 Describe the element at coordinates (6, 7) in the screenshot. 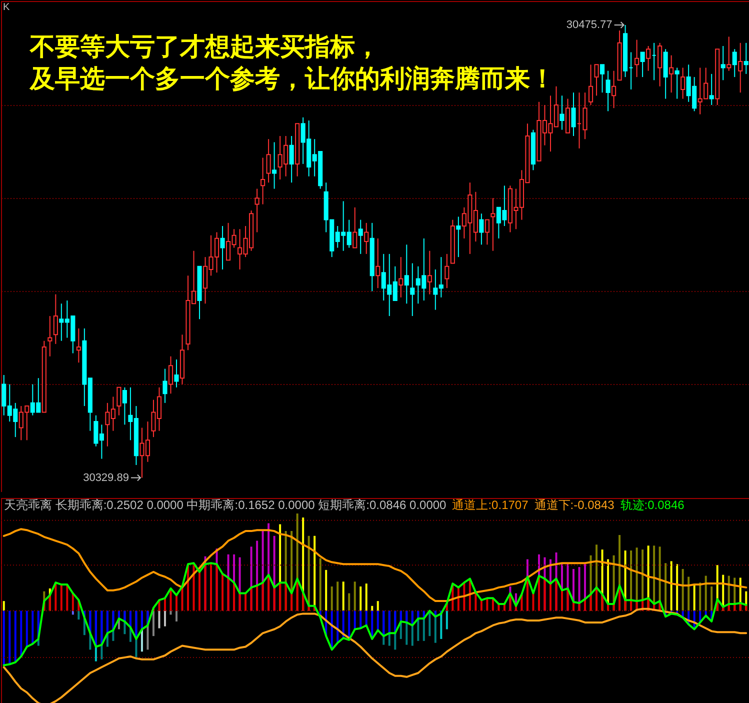

I see `chart-title: K` at that location.